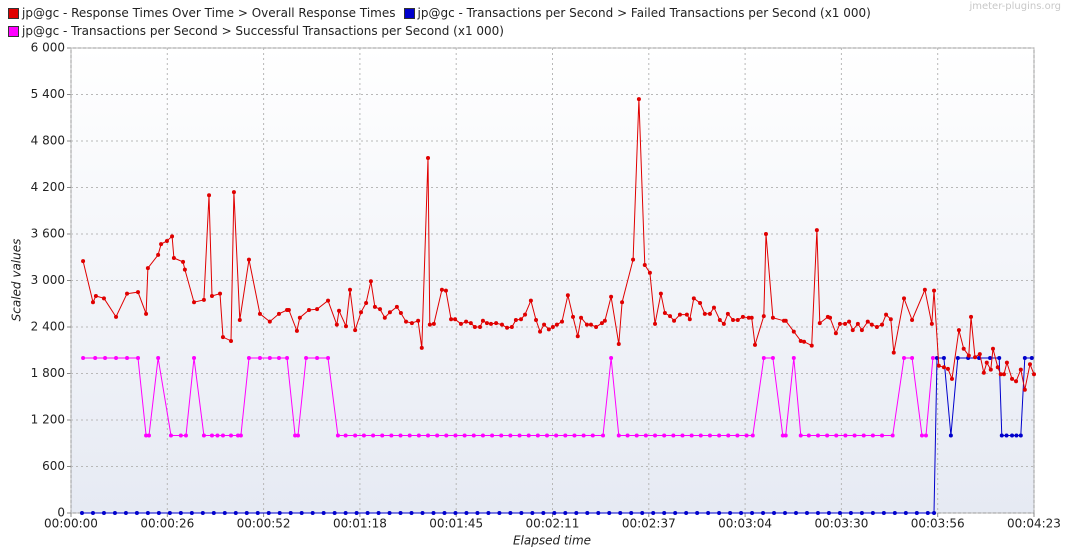 Image resolution: width=1067 pixels, height=553 pixels. I want to click on y-tick-label: 2 400, so click(48, 327).